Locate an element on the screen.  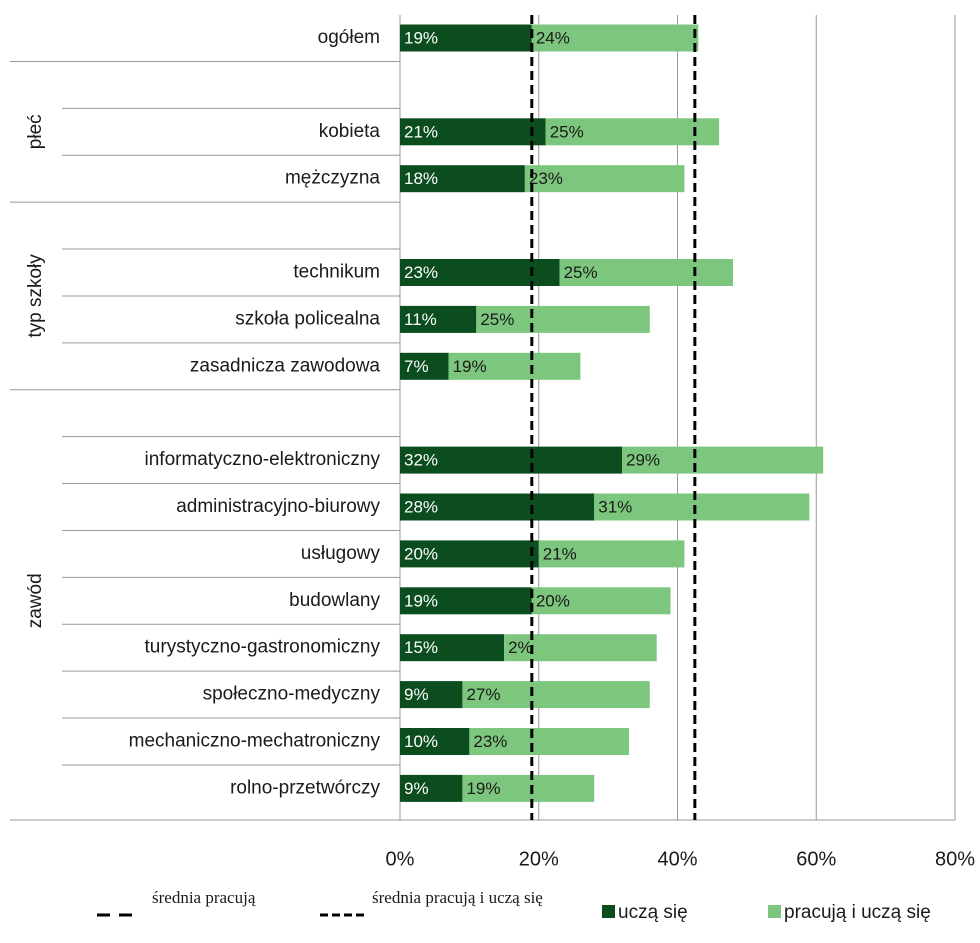
data-label-pracują-i-uczą-się-budowlany: 20% is located at coordinates (553, 600).